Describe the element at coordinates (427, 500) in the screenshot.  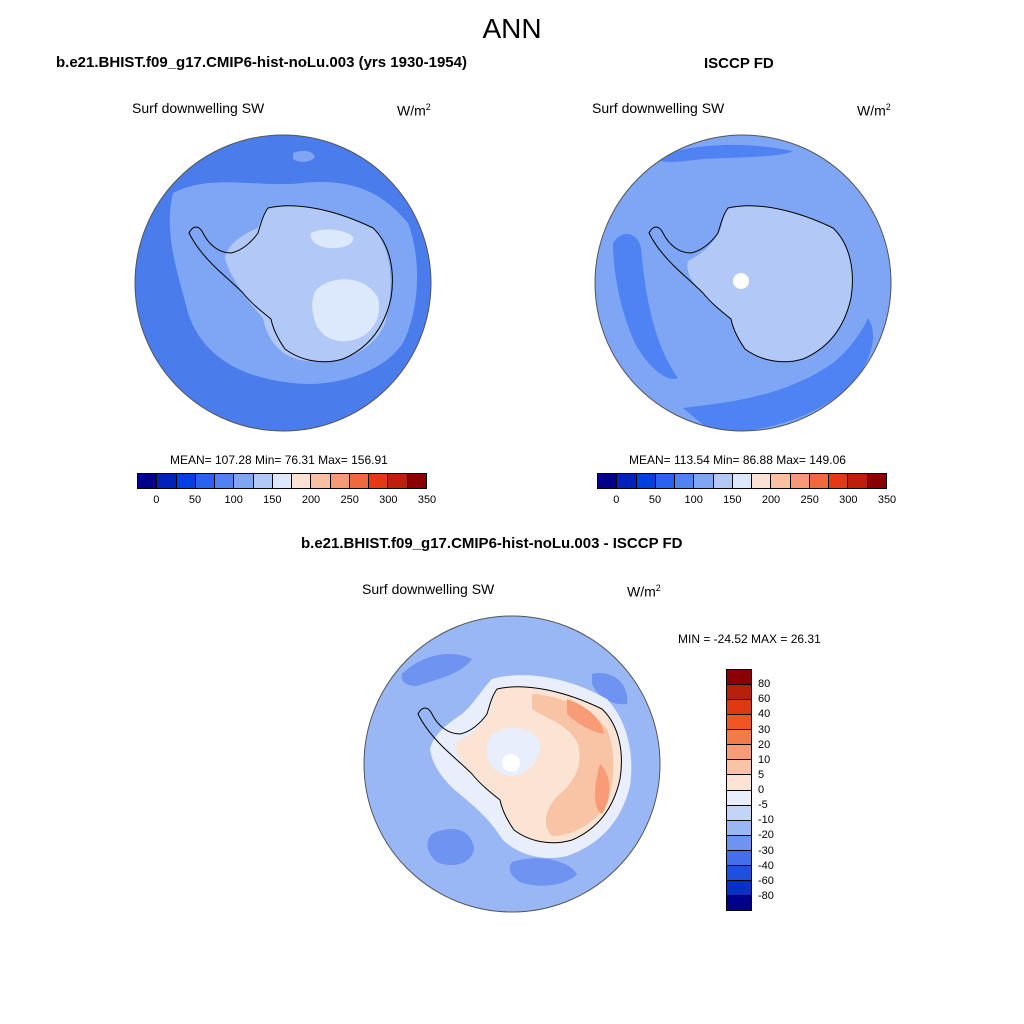
I see `model-colorbar-tick-label: 350` at that location.